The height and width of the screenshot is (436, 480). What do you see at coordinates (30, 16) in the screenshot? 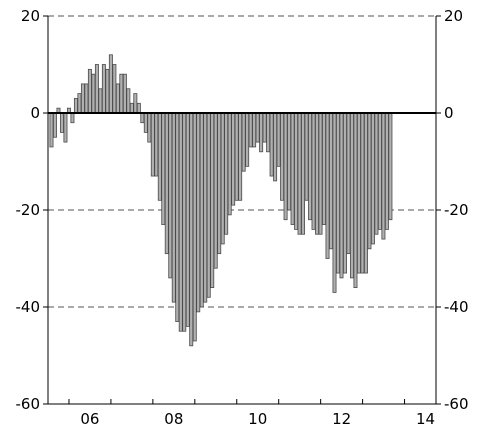
I see `y-tick-label-left: 20` at bounding box center [30, 16].